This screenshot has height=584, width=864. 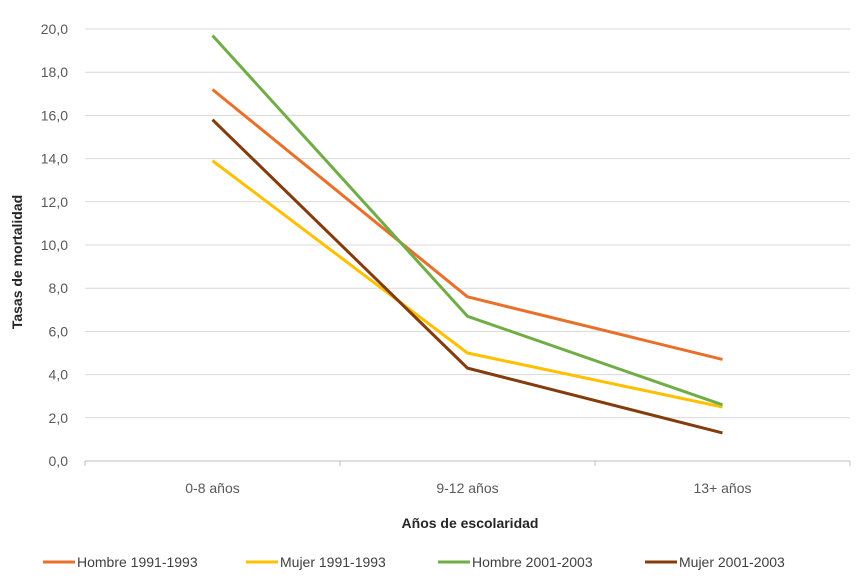 What do you see at coordinates (467, 488) in the screenshot?
I see `x-tick-label: 9-12 años` at bounding box center [467, 488].